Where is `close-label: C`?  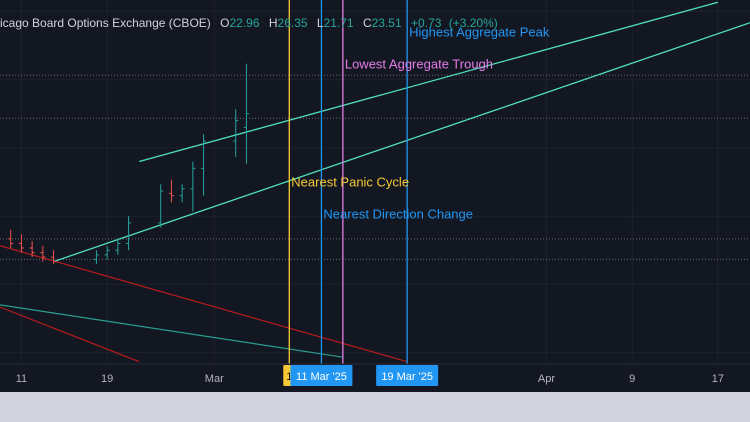 close-label: C is located at coordinates (367, 23).